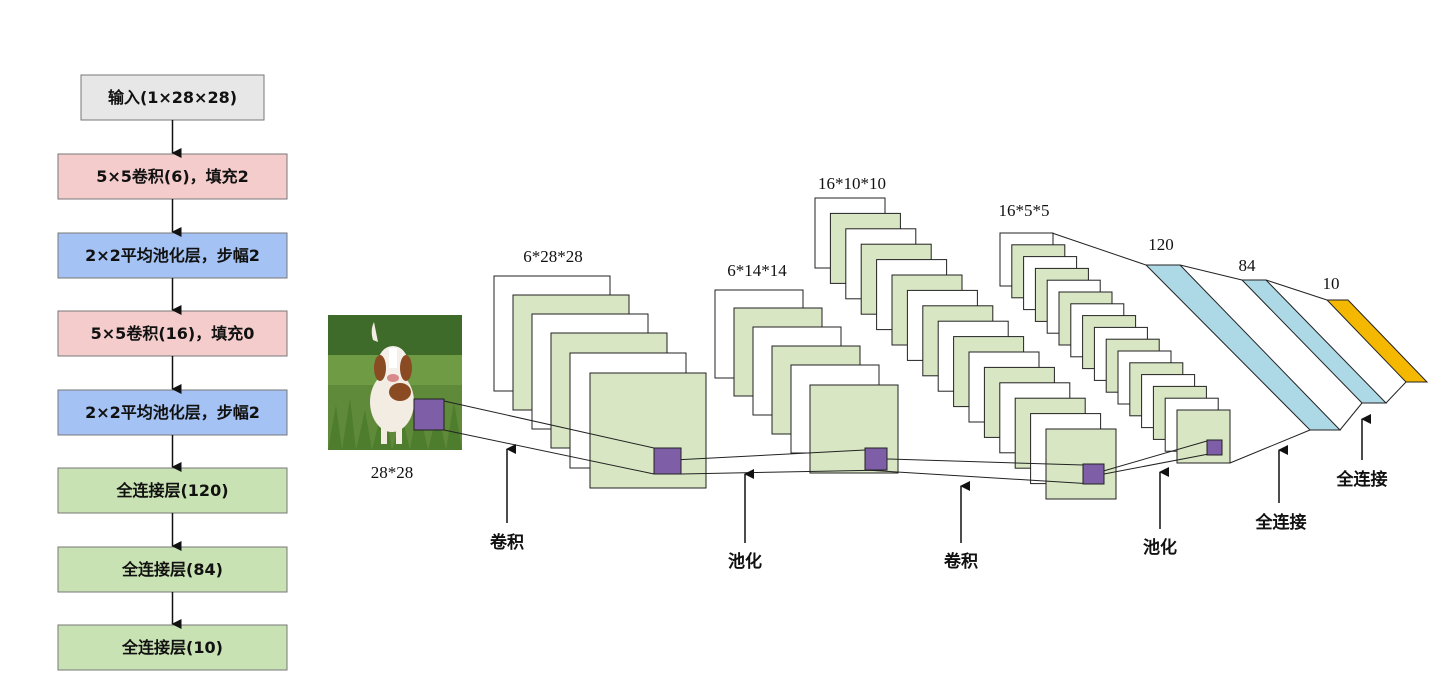 This screenshot has width=1443, height=679. I want to click on fc10-size-label: 10, so click(1331, 283).